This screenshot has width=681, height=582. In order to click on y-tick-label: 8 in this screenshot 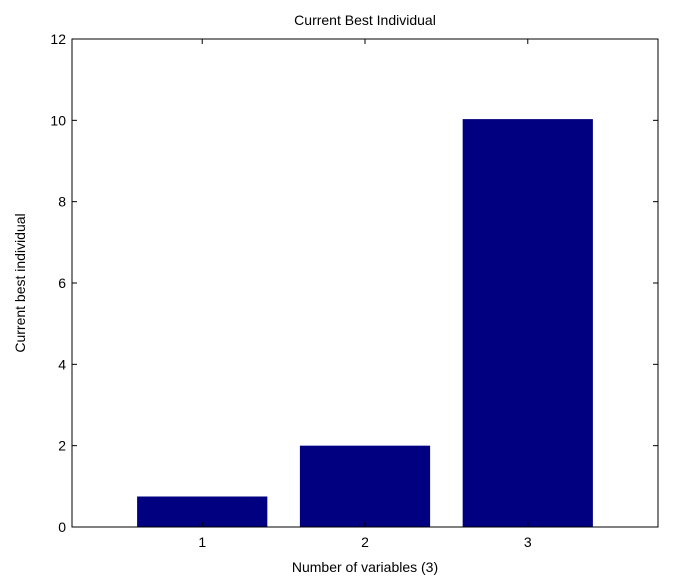, I will do `click(62, 202)`.